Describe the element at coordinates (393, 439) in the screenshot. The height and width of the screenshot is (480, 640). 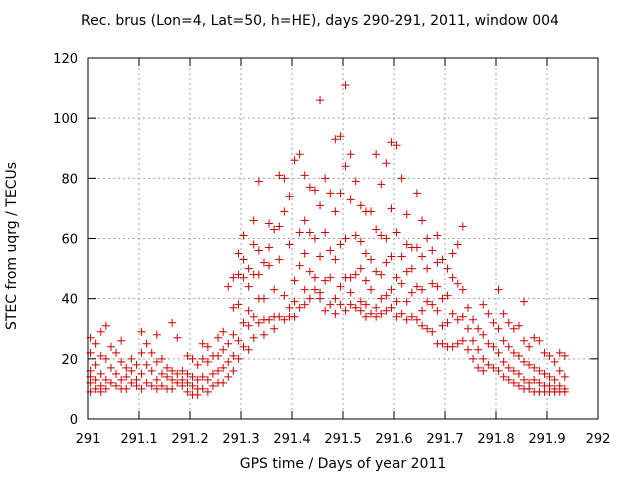
I see `x-tick-label: 291.6` at that location.